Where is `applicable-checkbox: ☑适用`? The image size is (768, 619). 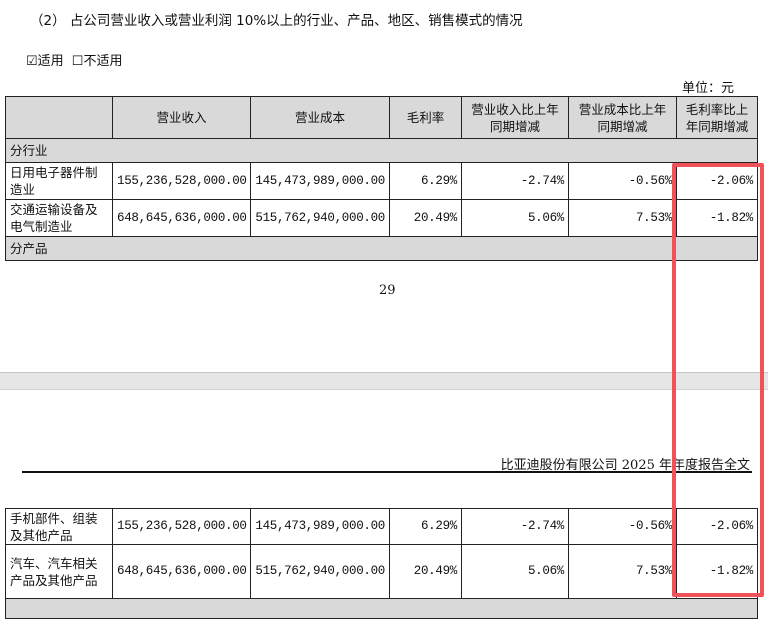 applicable-checkbox: ☑适用 is located at coordinates (45, 61).